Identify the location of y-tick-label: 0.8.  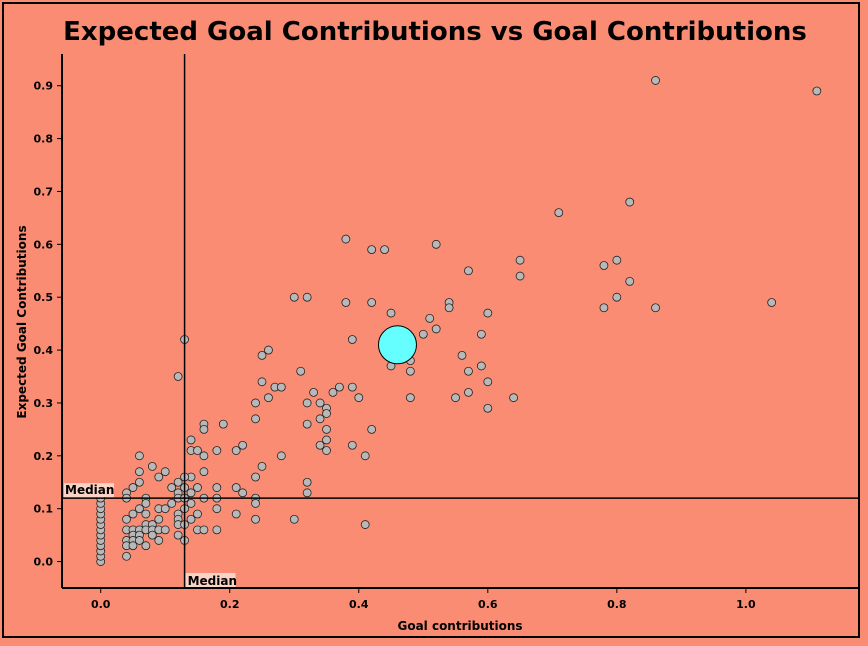
(44, 139).